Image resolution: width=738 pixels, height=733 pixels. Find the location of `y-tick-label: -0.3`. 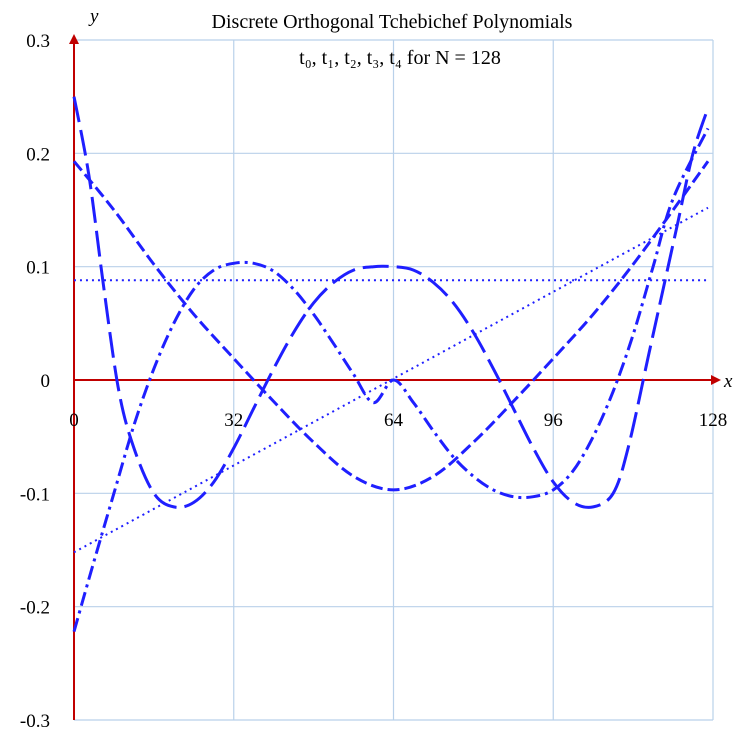

y-tick-label: -0.3 is located at coordinates (35, 721).